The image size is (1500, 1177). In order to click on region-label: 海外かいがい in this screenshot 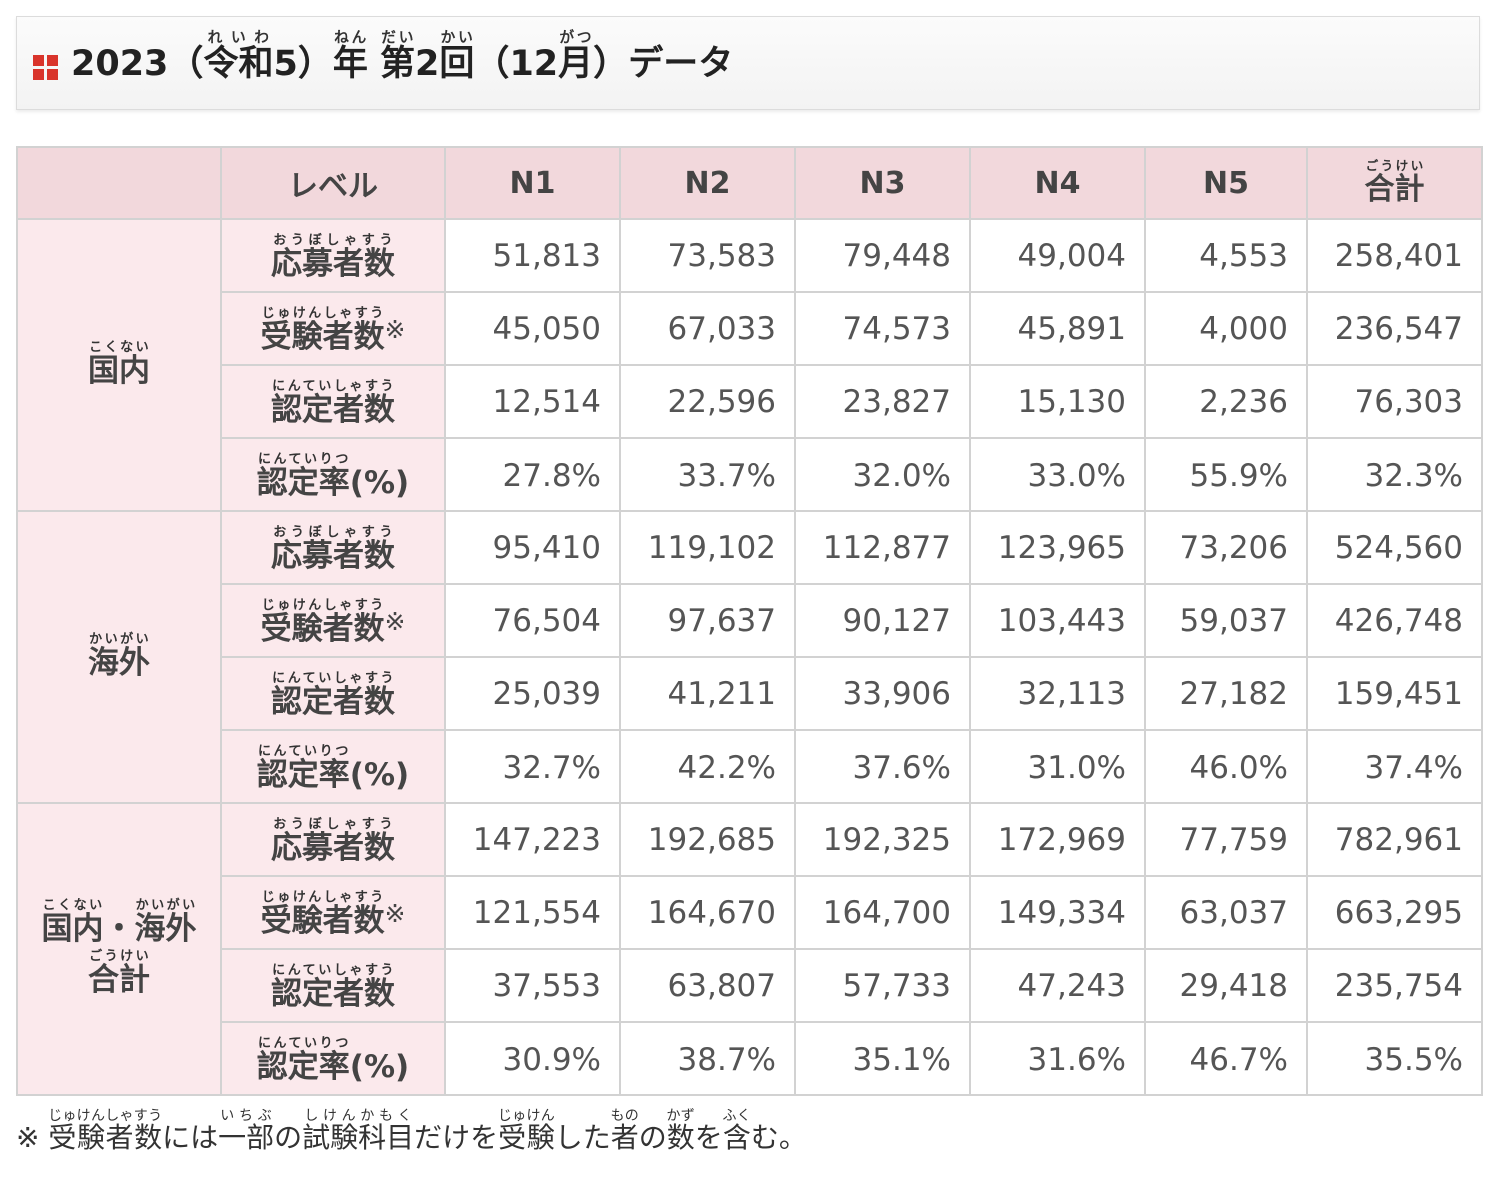, I will do `click(119, 656)`.